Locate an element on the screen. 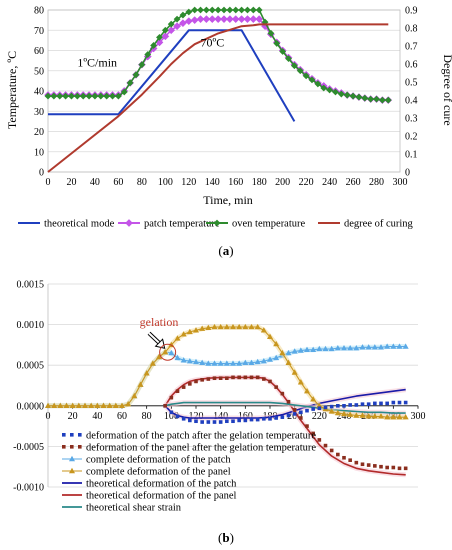 The height and width of the screenshot is (550, 452). chart-a-y2-tick-label: 0.6 is located at coordinates (411, 65).